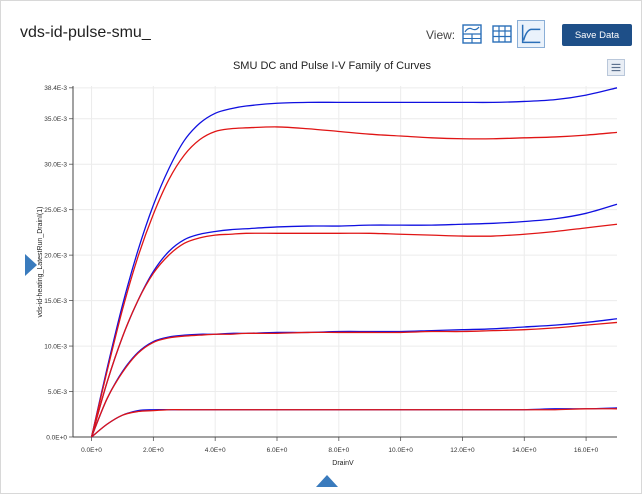  I want to click on x-tick-label: 14.0E+0, so click(524, 450).